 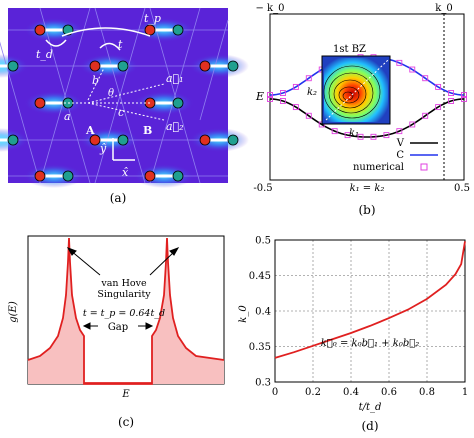 What do you see at coordinates (259, 96) in the screenshot?
I see `panel-b-ylabel: E` at bounding box center [259, 96].